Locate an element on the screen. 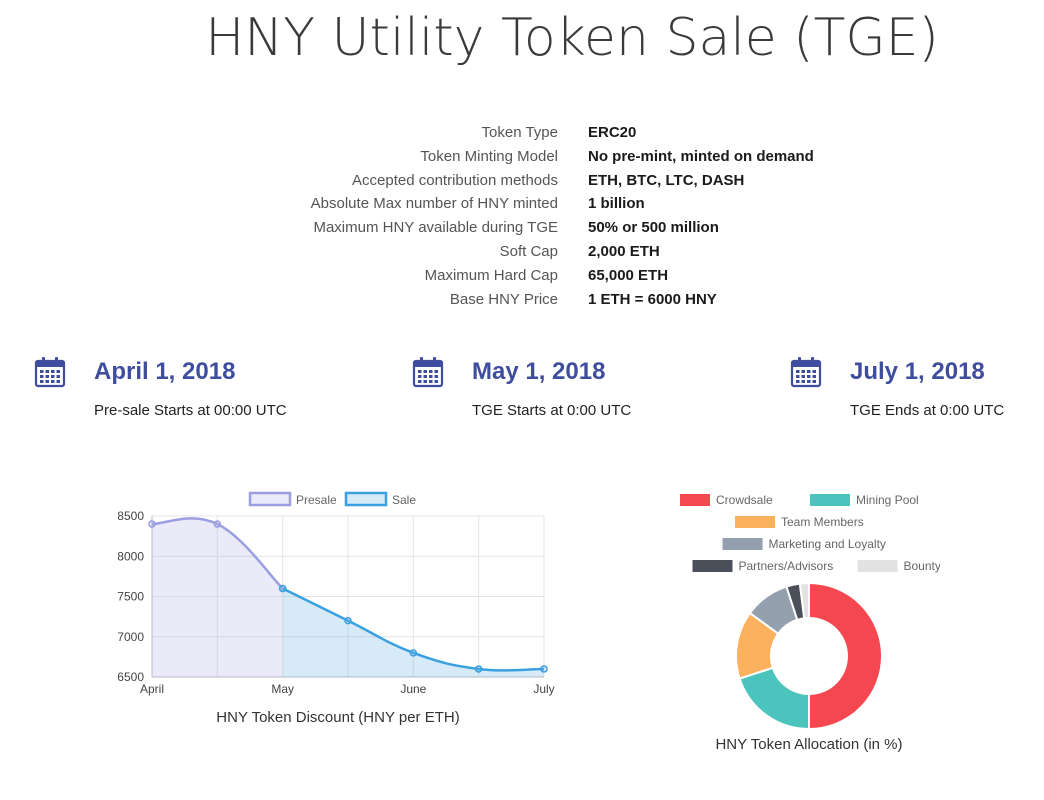 The width and height of the screenshot is (1044, 800). date-tge-end-subtitle: TGE Ends at 0:00 UTC is located at coordinates (927, 410).